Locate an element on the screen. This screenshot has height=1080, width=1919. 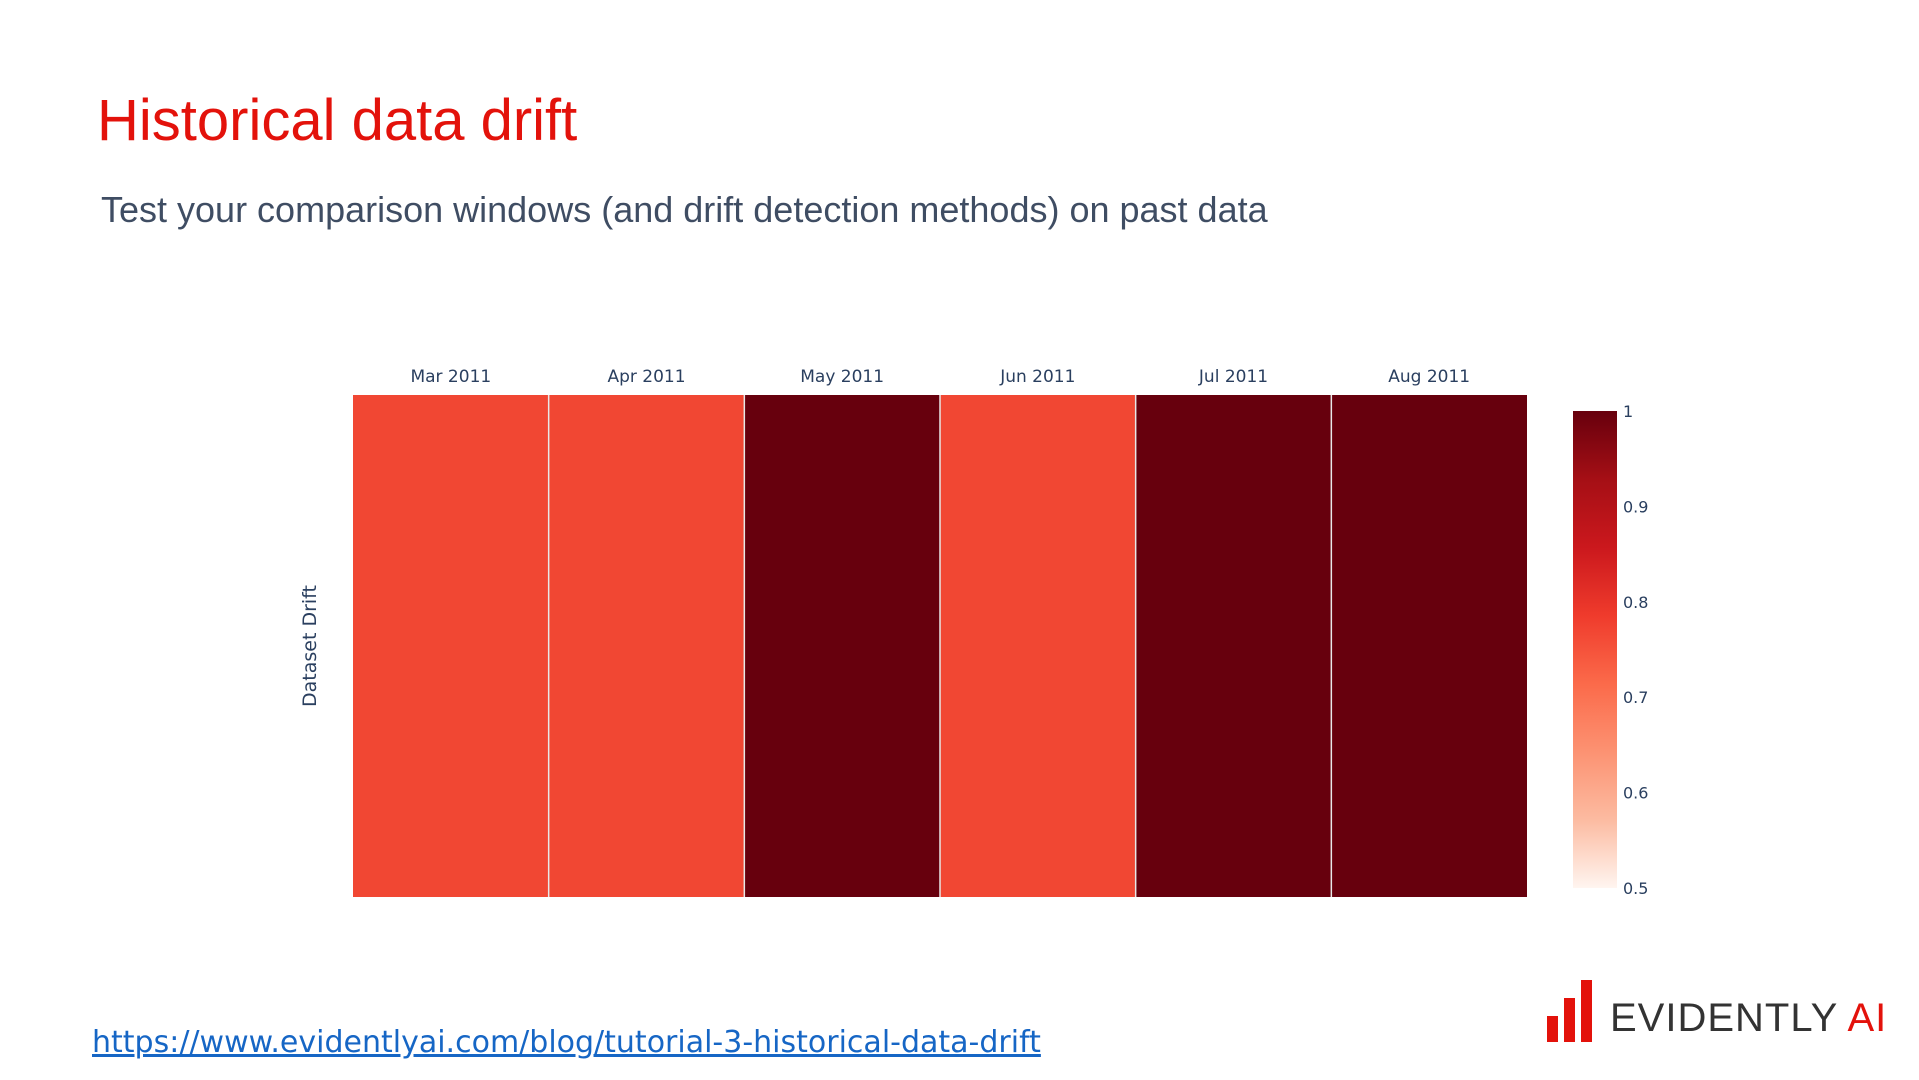
logo-wordmark-accent: AI is located at coordinates (1867, 1018).